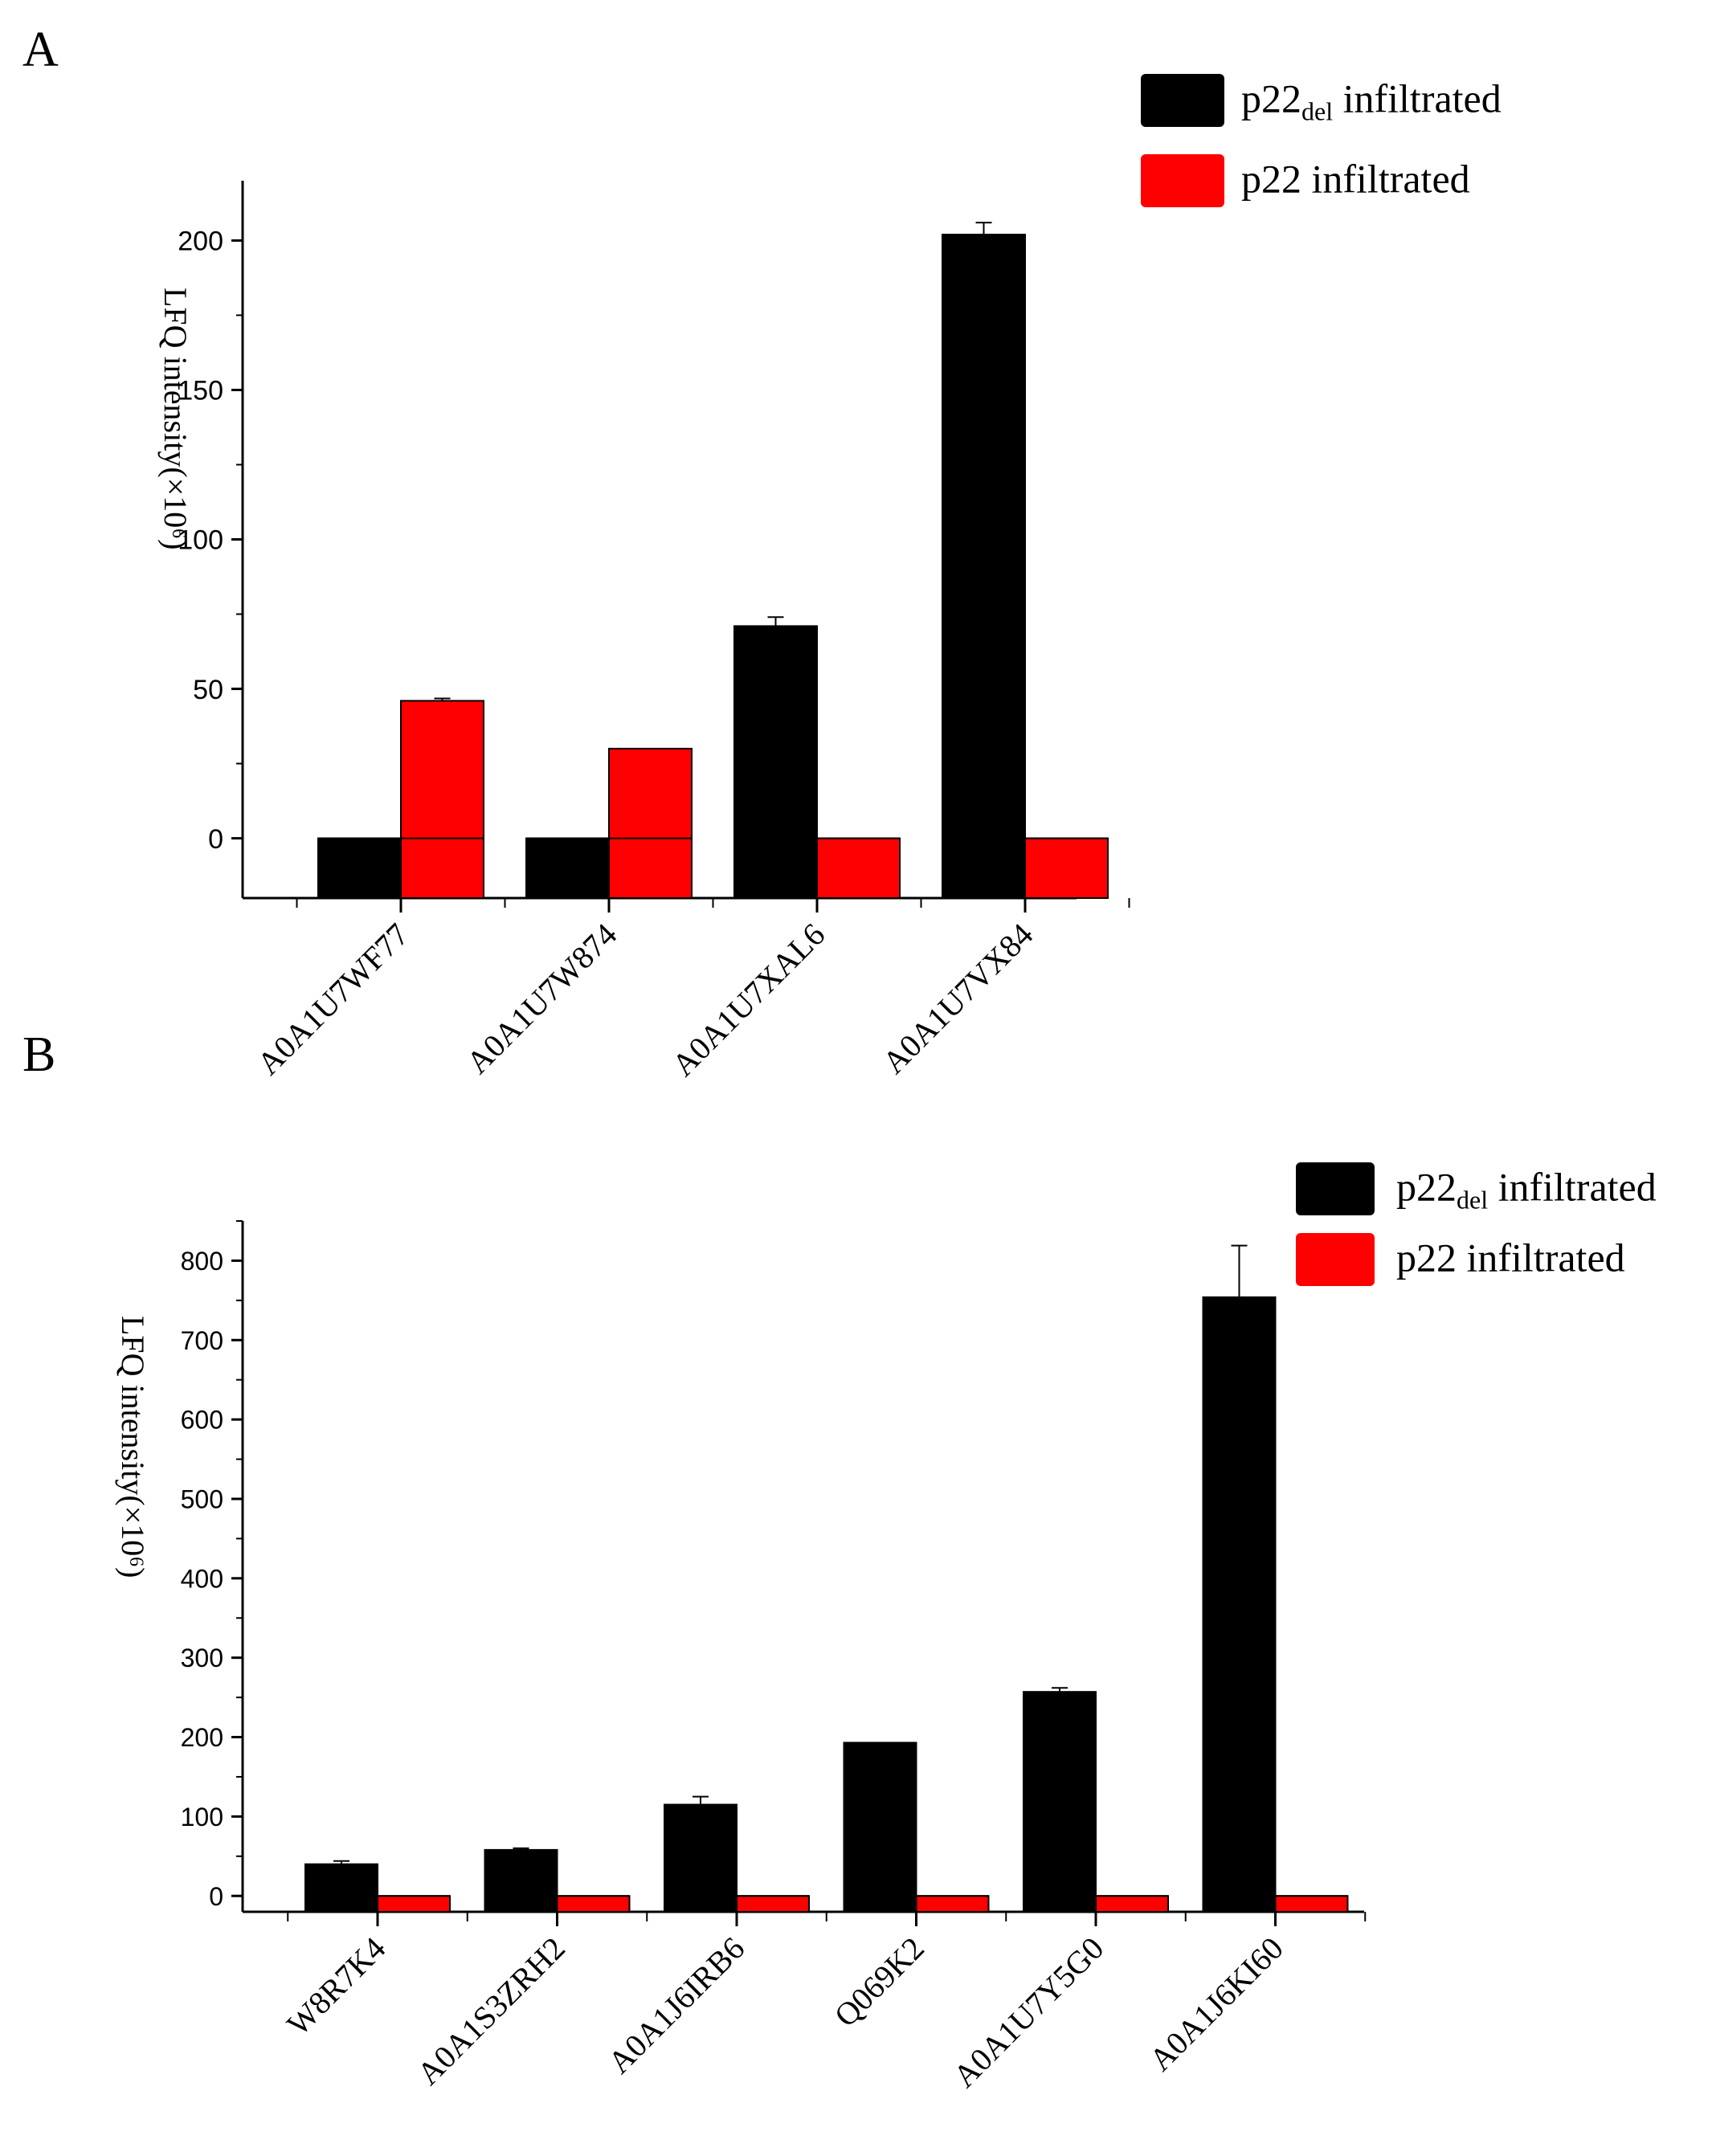 This screenshot has width=1712, height=2156. Describe the element at coordinates (359, 869) in the screenshot. I see `bar-p22del-A0A1U7WF77` at that location.